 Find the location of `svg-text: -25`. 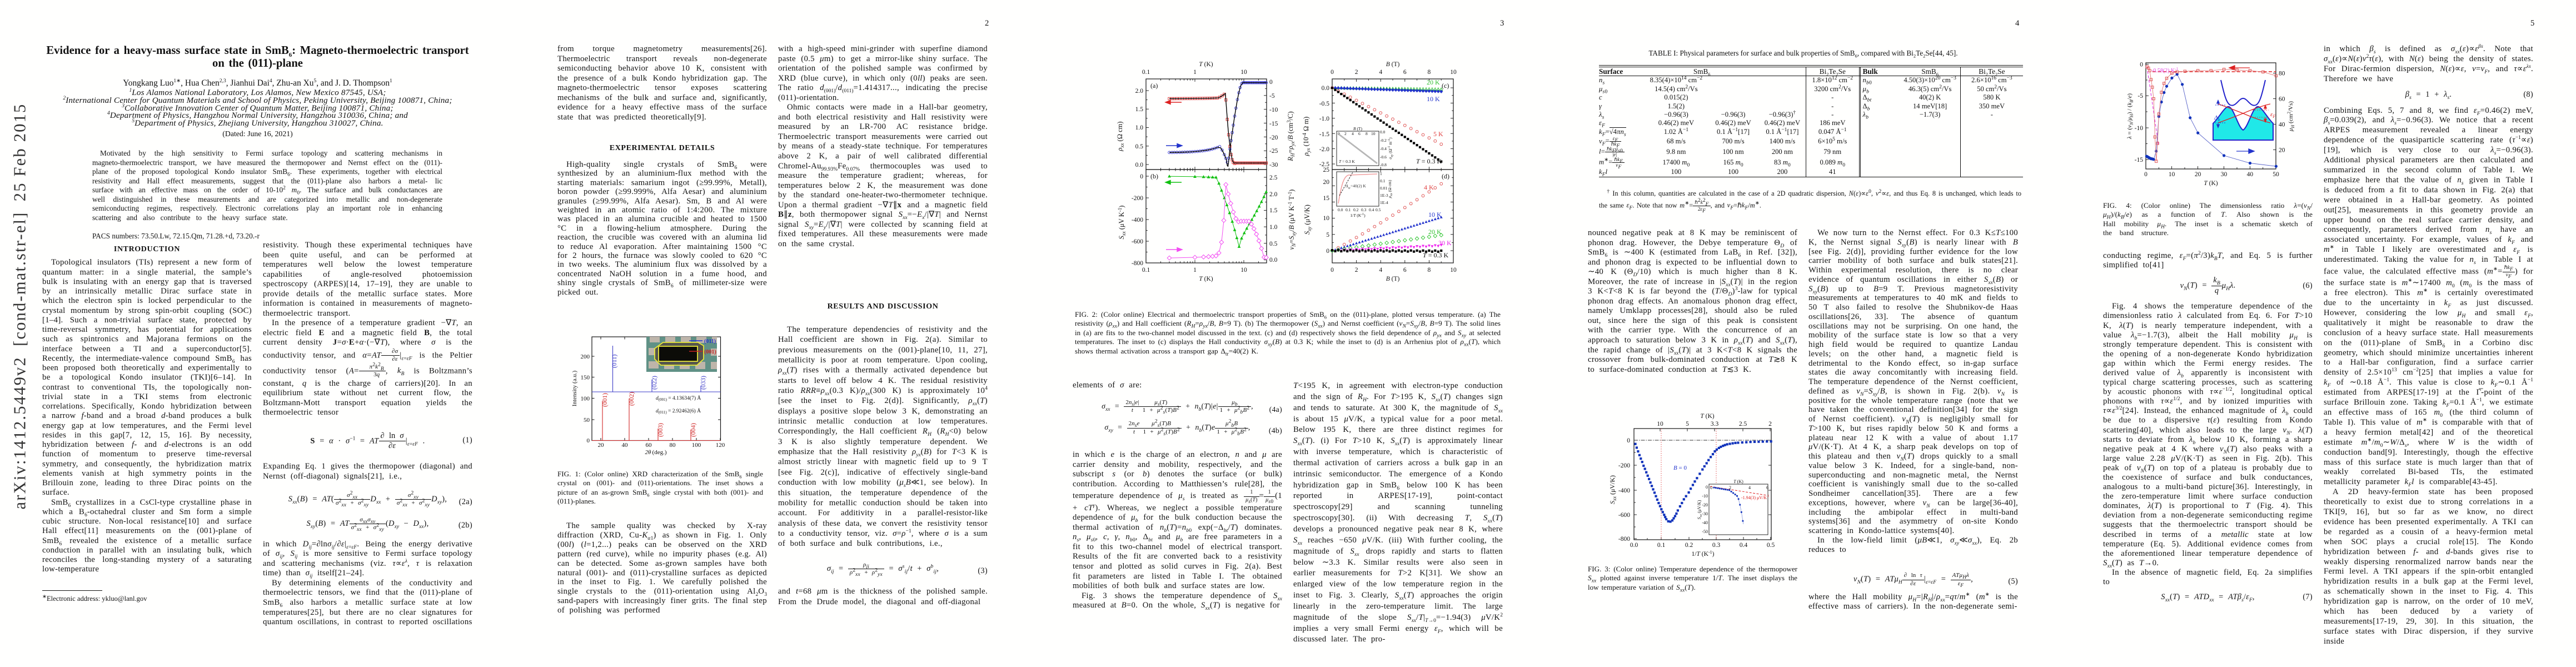

svg-text: -25 is located at coordinates (1273, 151).